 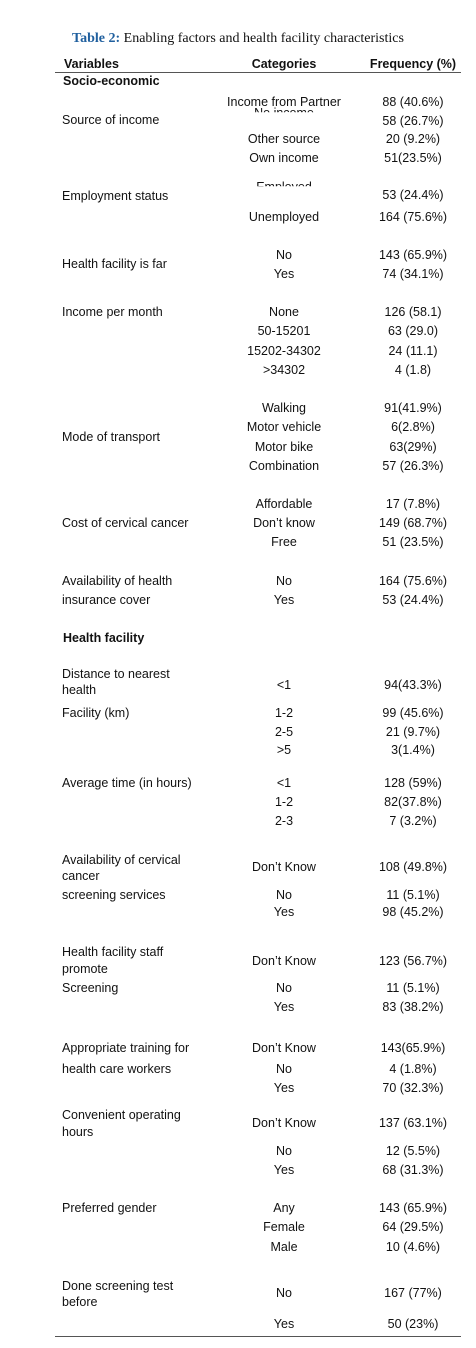 What do you see at coordinates (258, 72) in the screenshot?
I see `header-rule` at bounding box center [258, 72].